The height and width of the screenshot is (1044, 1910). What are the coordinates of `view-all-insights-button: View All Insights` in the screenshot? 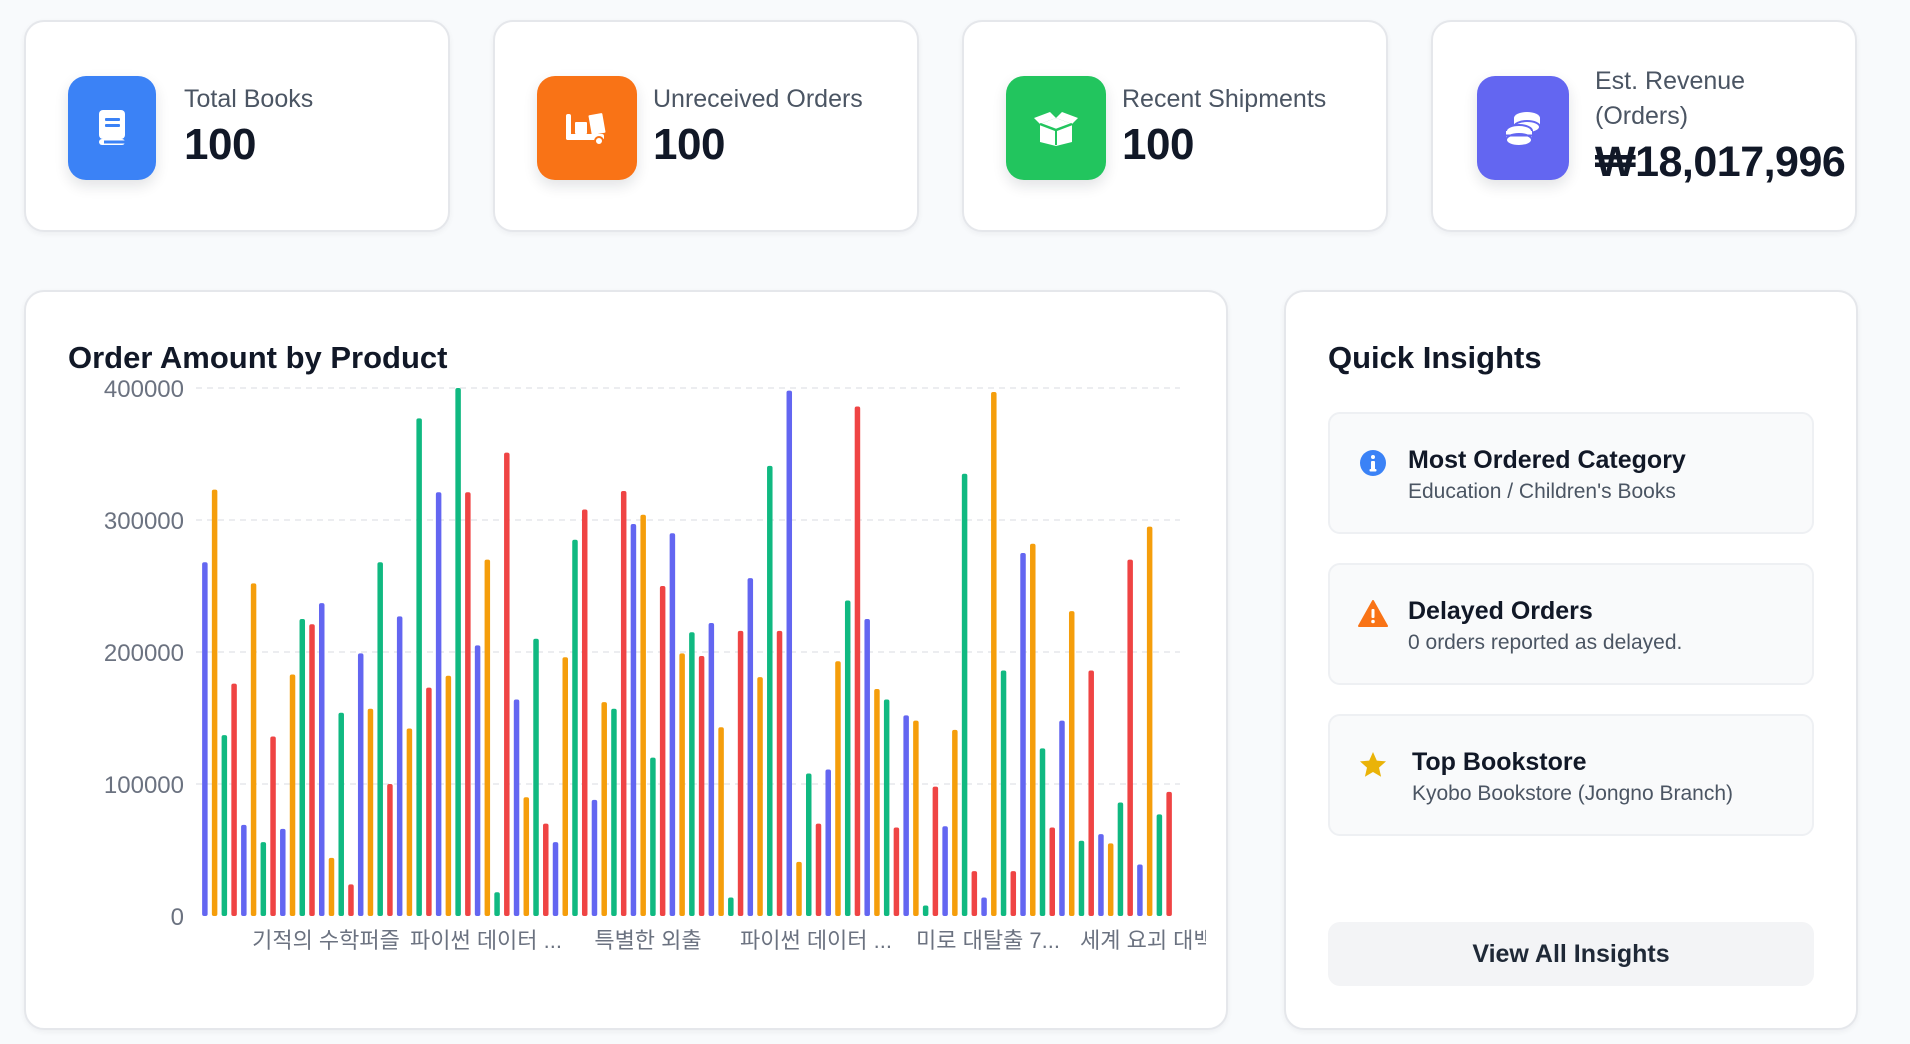 It's located at (1571, 954).